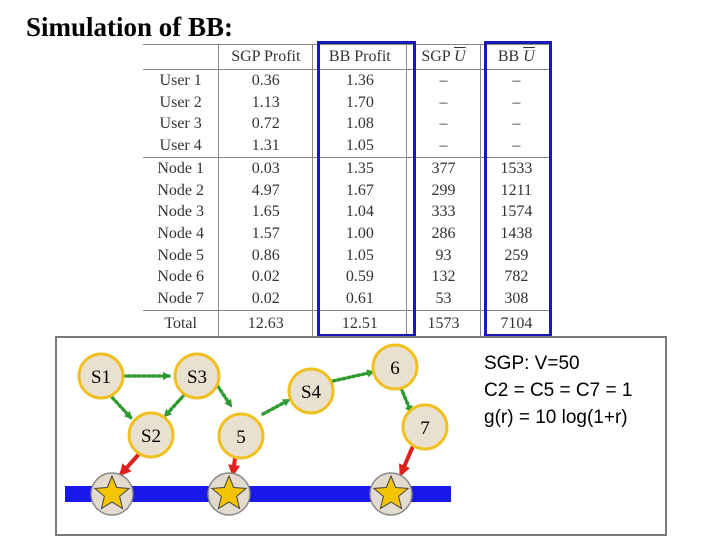 This screenshot has height=540, width=720. Describe the element at coordinates (360, 124) in the screenshot. I see `row-bb-profit: 1.08` at that location.